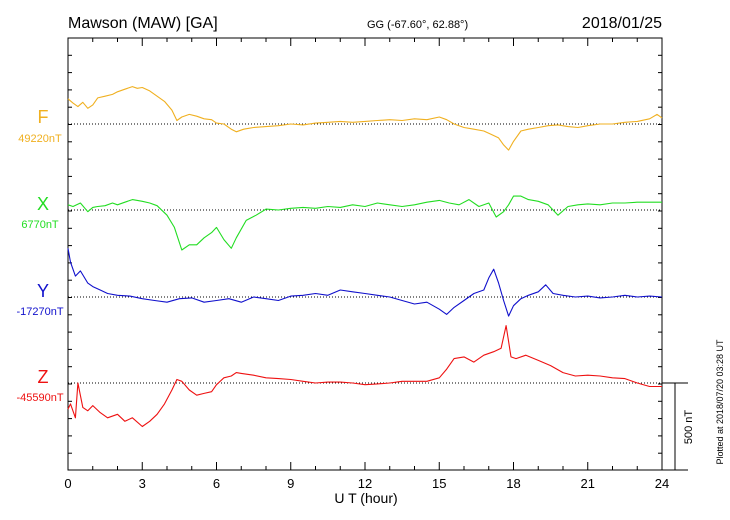 Image resolution: width=730 pixels, height=520 pixels. I want to click on series-line-y, so click(365, 282).